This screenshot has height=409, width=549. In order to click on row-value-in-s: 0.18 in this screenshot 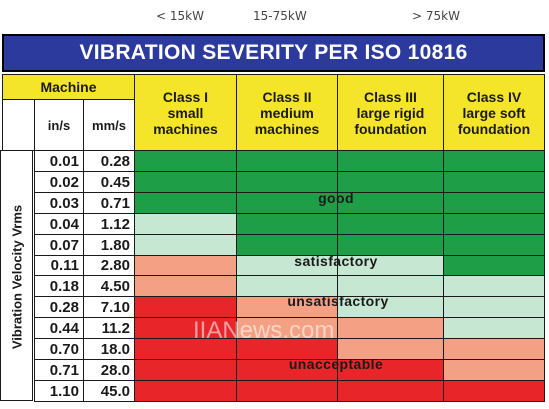, I will do `click(59, 286)`.